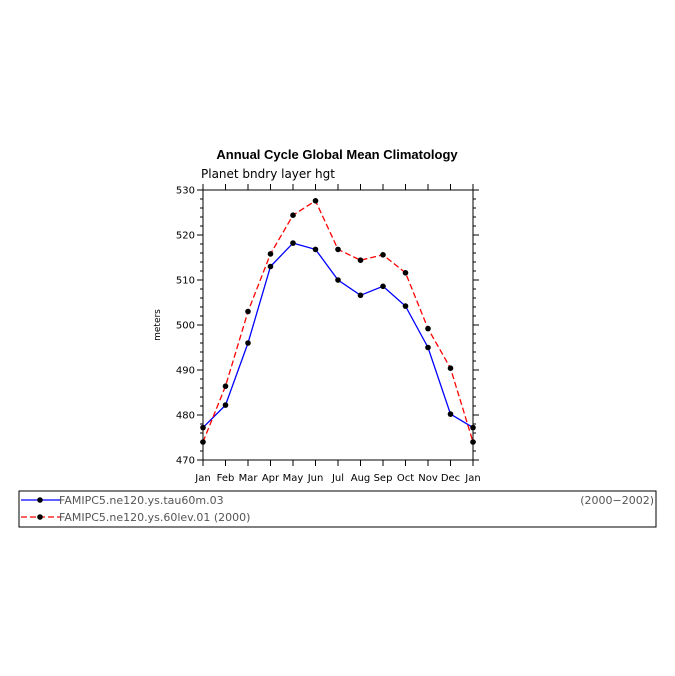  What do you see at coordinates (268, 174) in the screenshot?
I see `chart-subtitle: Planet bndry layer hgt` at bounding box center [268, 174].